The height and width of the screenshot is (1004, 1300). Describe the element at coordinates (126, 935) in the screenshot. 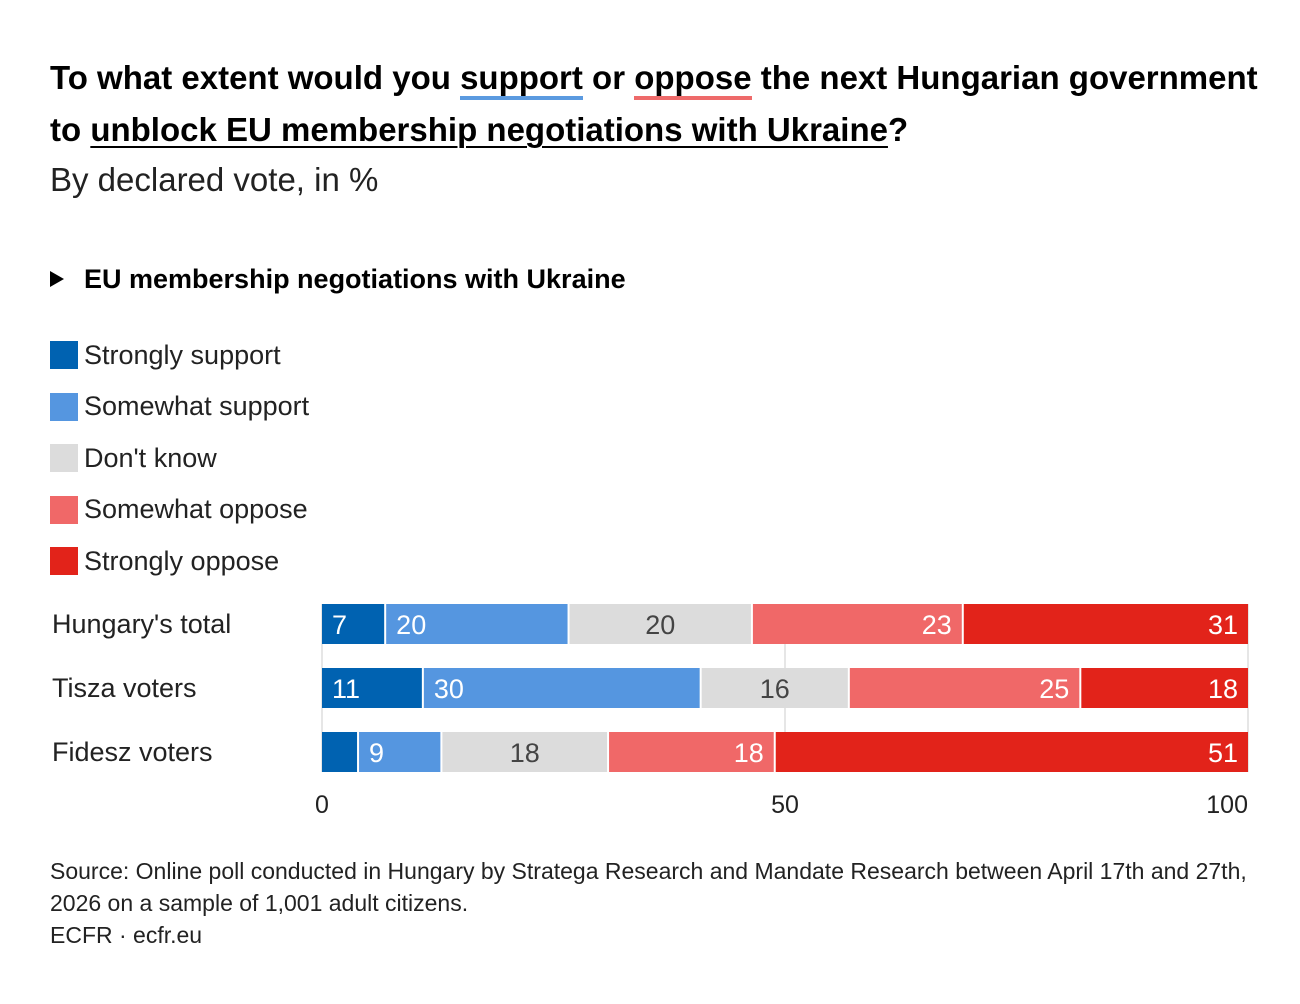

I see `publisher-credit: ECFR · ecfr.eu` at that location.